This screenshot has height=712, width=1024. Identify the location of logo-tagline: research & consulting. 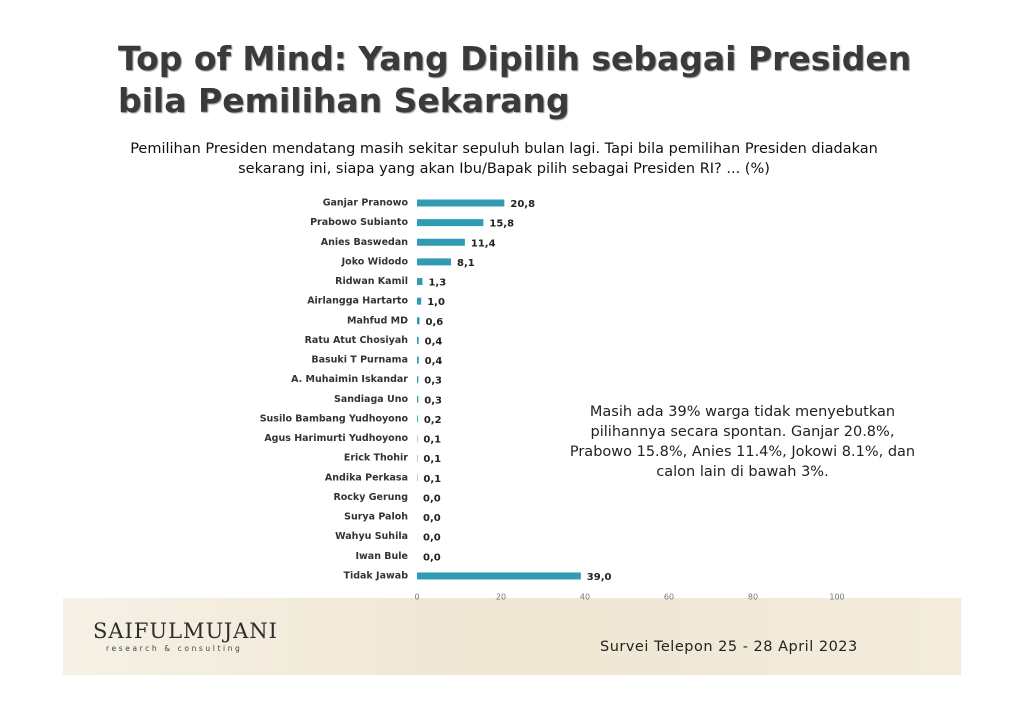
(174, 648).